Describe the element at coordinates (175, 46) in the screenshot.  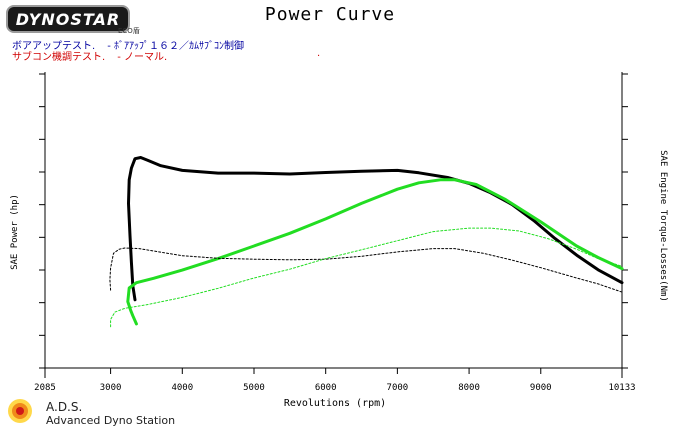
I see `legend-desc-1: - ﾎﾞｱｱｯﾌﾟ１６２／ｶﾑｻﾌﾞｺﾝ制御` at that location.